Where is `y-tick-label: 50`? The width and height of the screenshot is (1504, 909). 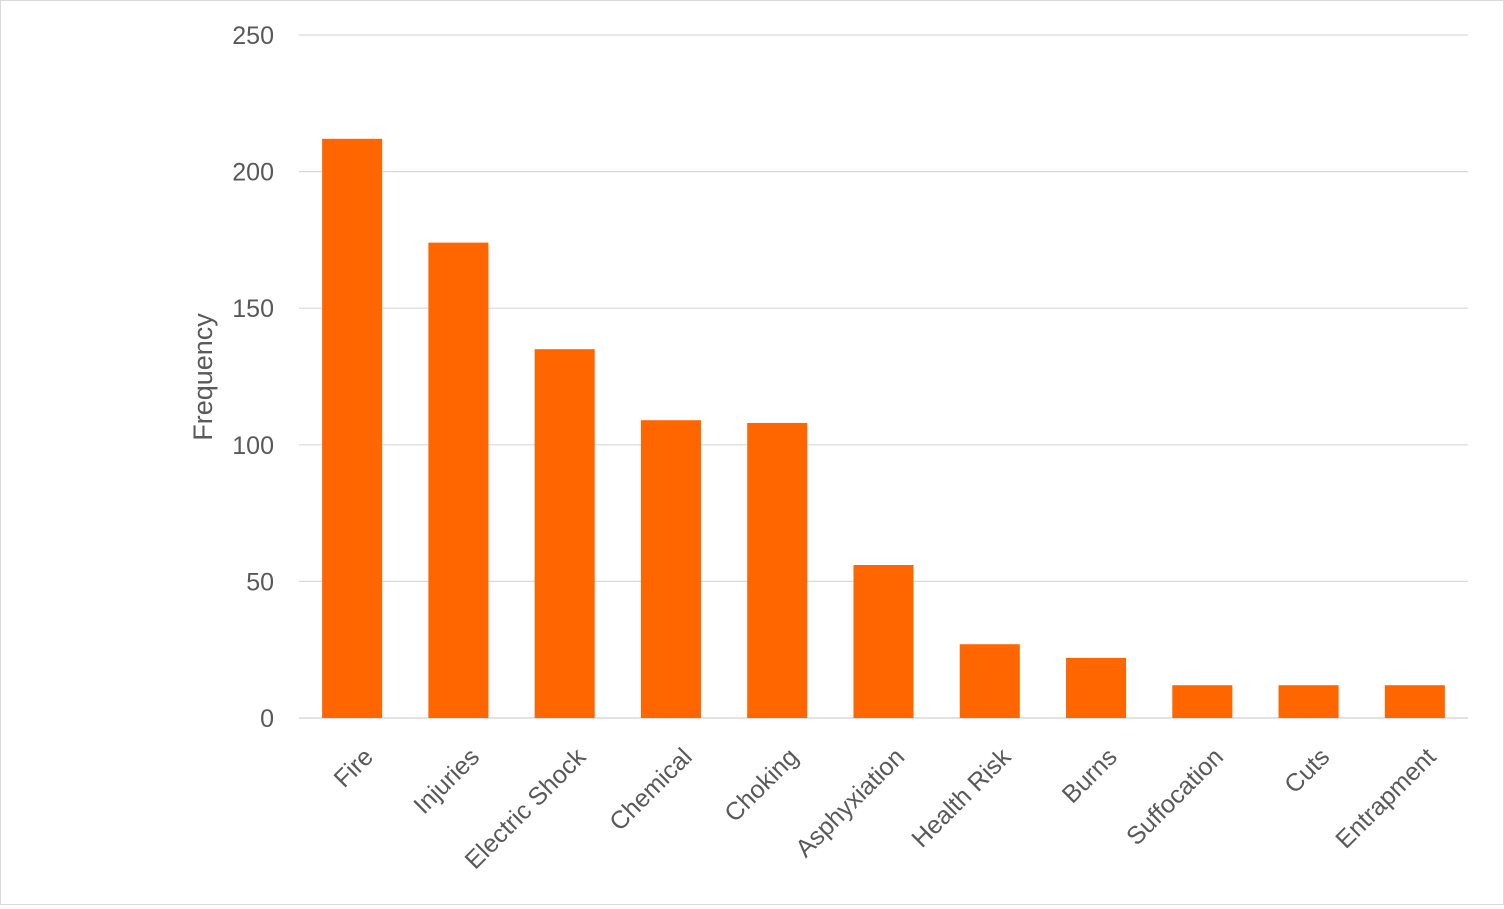
y-tick-label: 50 is located at coordinates (260, 582).